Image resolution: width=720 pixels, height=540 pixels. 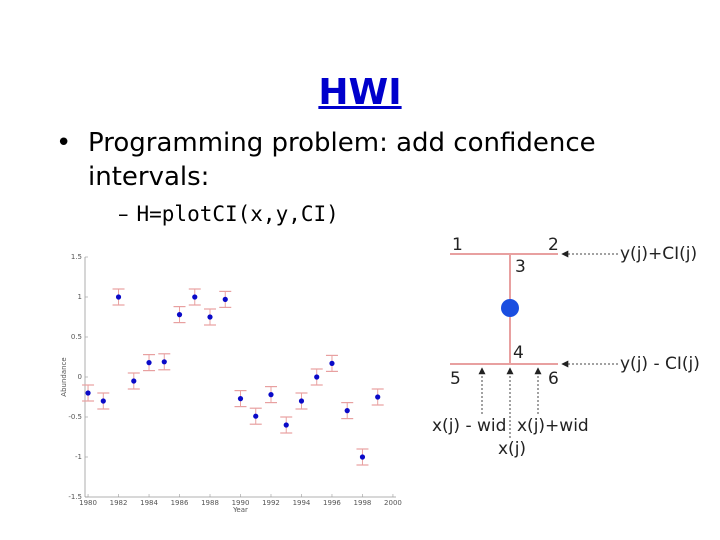 What do you see at coordinates (469, 426) in the screenshot?
I see `left-width-label: x(j) - wid` at bounding box center [469, 426].